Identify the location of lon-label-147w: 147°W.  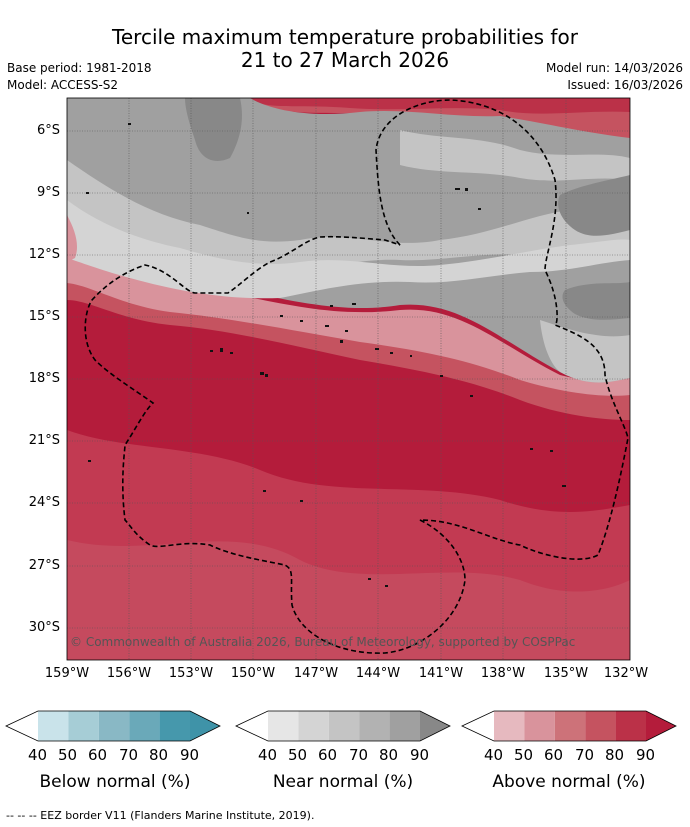
(316, 673).